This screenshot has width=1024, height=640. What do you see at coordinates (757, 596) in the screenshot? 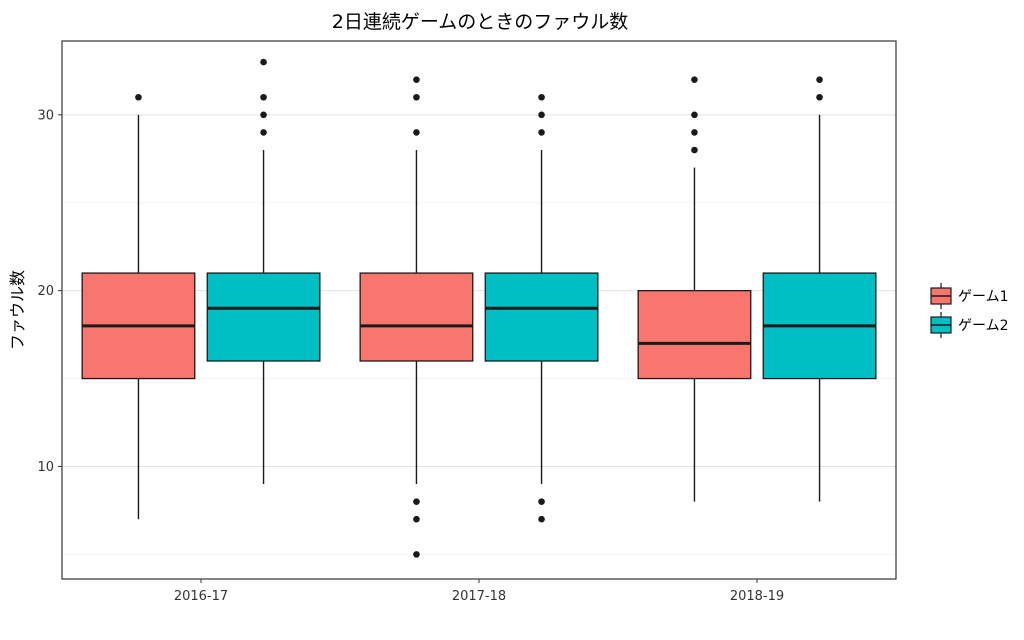
I see `x-tick-label: 2018-19` at bounding box center [757, 596].